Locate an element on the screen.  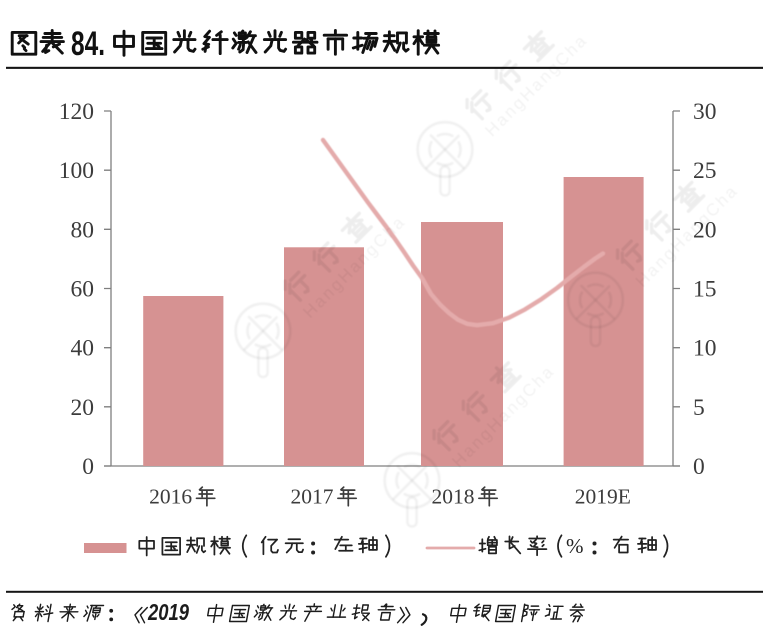
svg-text: 60 is located at coordinates (83, 290).